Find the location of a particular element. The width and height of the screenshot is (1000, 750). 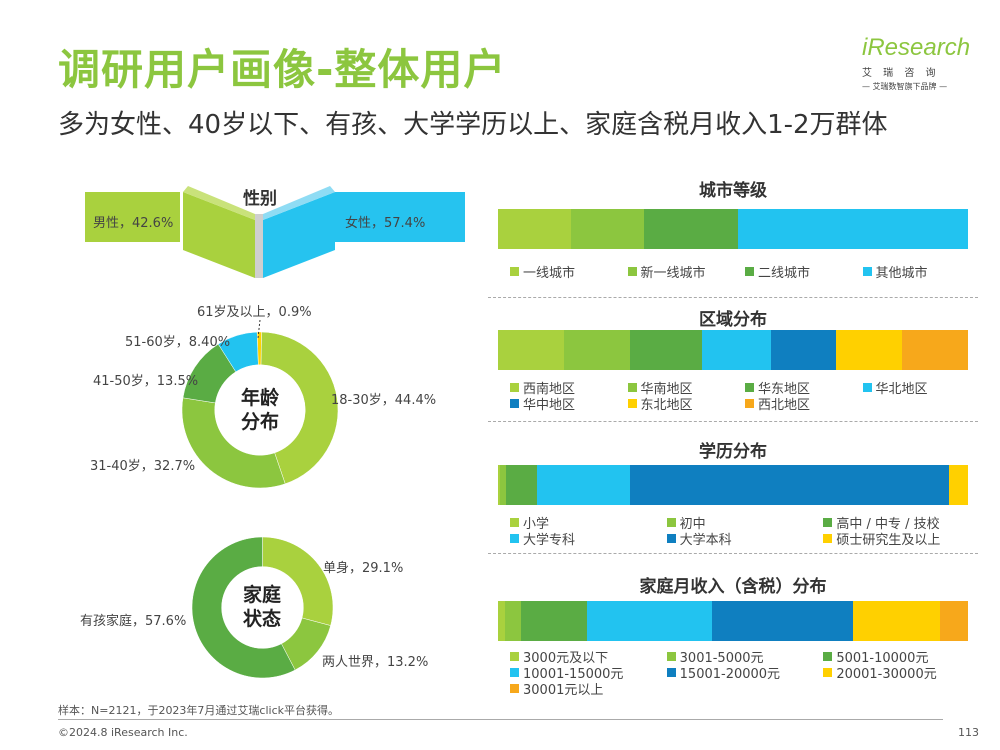

book-right-shadow is located at coordinates (299, 203).